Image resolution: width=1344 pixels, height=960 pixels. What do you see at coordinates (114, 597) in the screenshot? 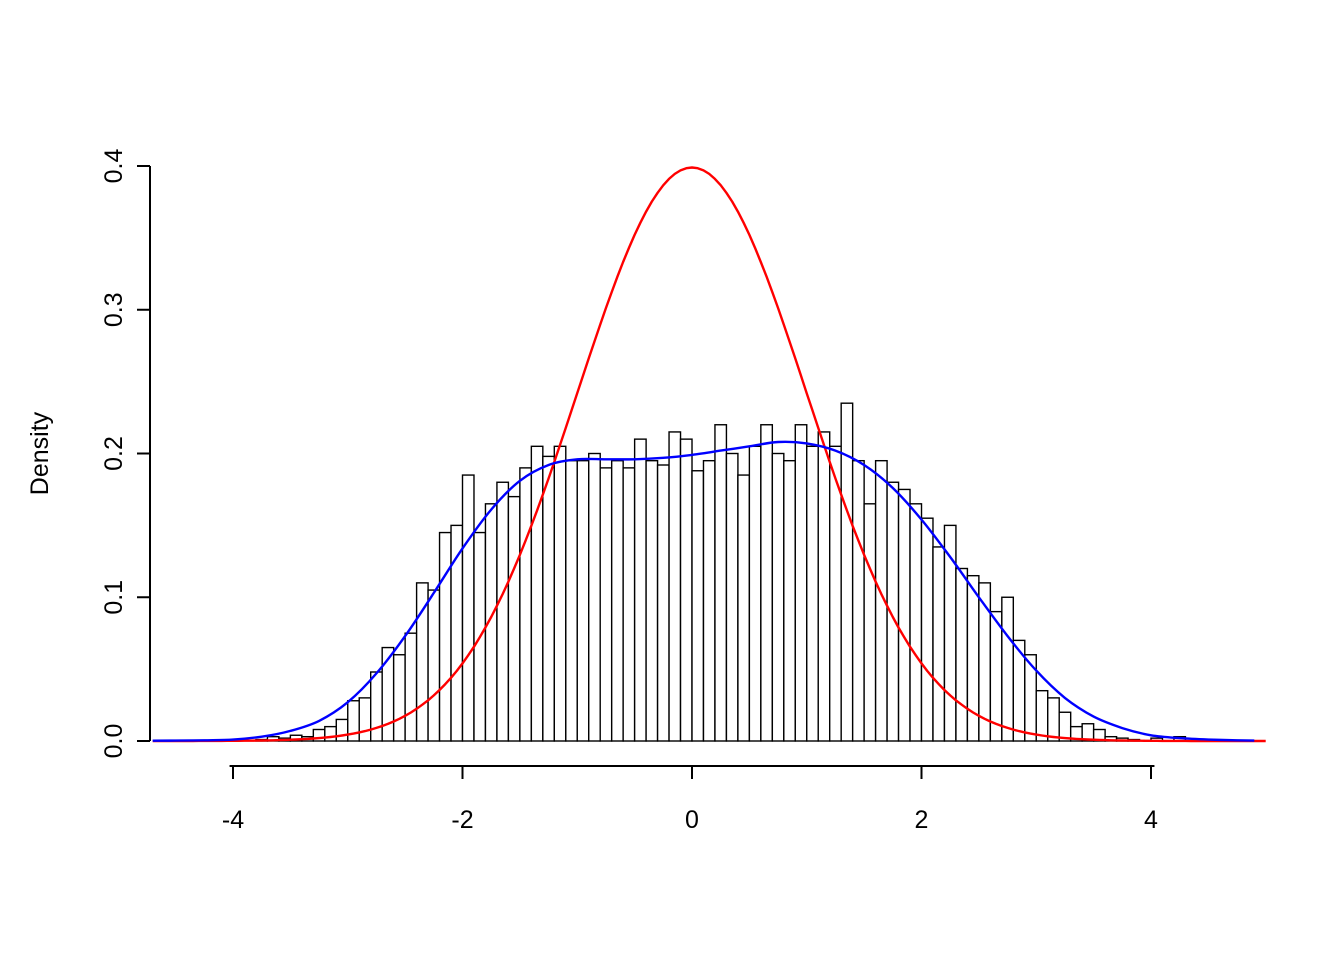
I see `y-tick-label: 0.1` at bounding box center [114, 597].